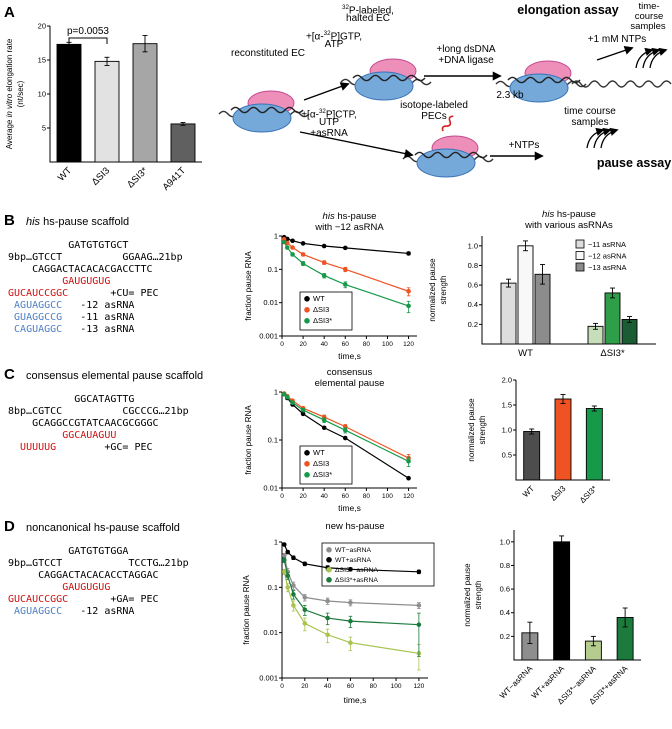 This screenshot has height=729, width=672. I want to click on svg-text: 10, so click(42, 94).